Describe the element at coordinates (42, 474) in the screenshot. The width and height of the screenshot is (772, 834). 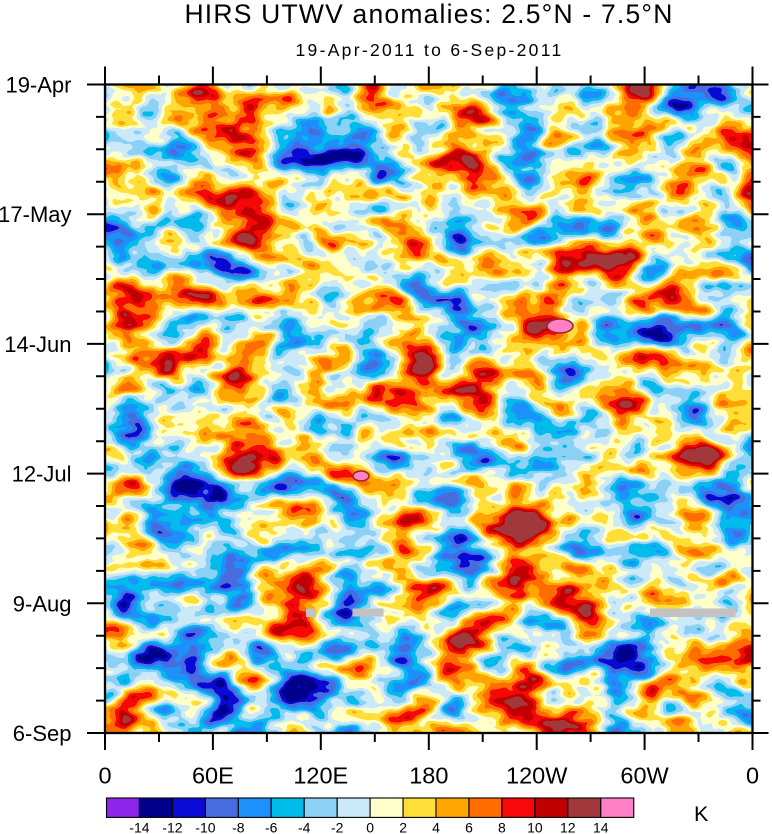
I see `svg-text: 12-Jul` at that location.